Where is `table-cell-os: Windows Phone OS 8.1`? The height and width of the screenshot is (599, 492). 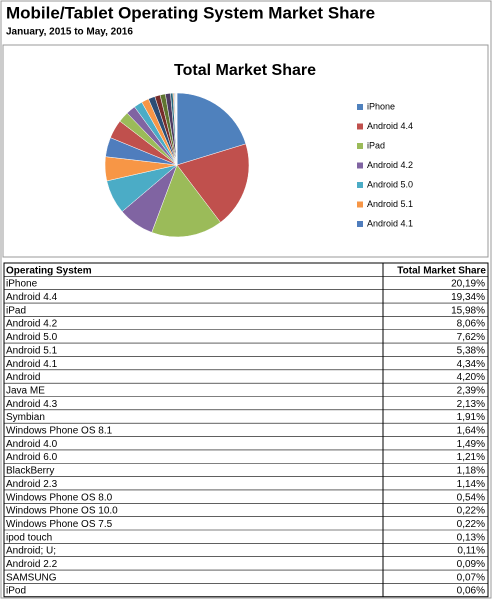
table-cell-os: Windows Phone OS 8.1 is located at coordinates (59, 431).